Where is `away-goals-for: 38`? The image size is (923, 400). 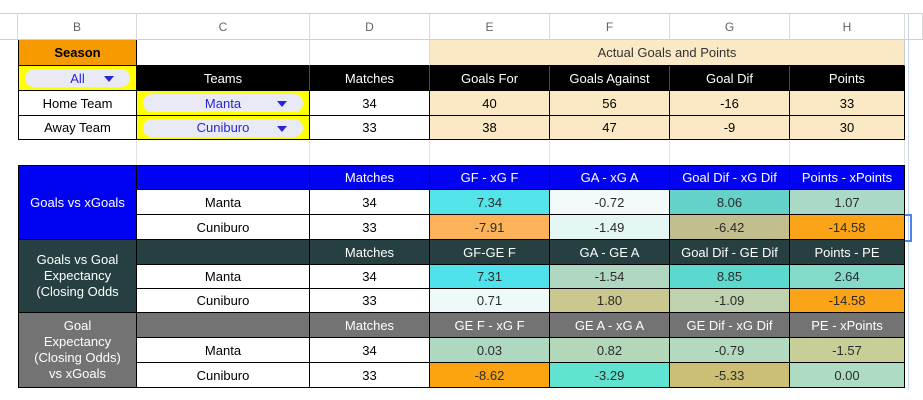 away-goals-for: 38 is located at coordinates (490, 128).